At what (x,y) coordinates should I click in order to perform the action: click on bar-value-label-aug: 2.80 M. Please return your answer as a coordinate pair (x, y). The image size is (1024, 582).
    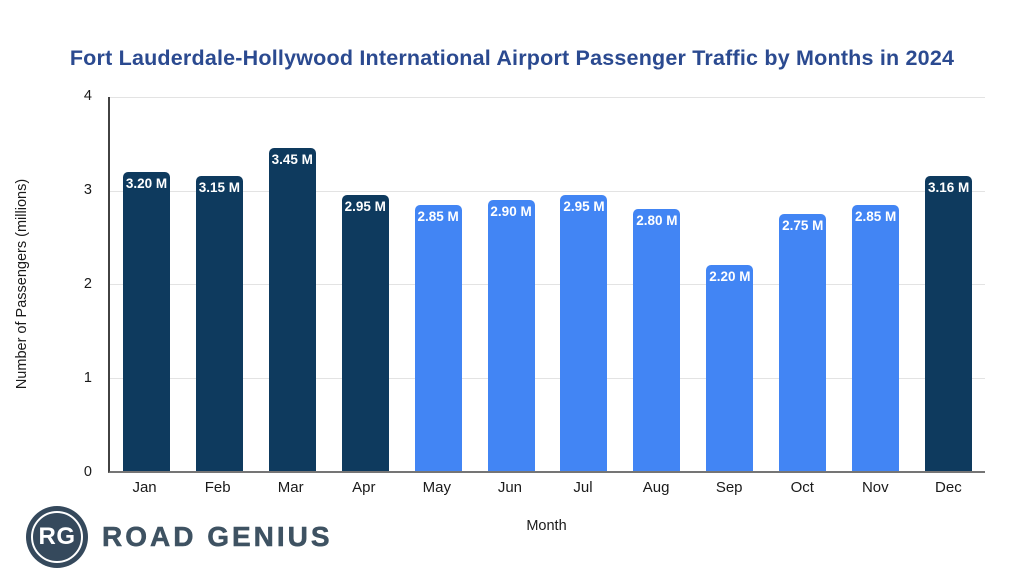
    Looking at the image, I should click on (657, 221).